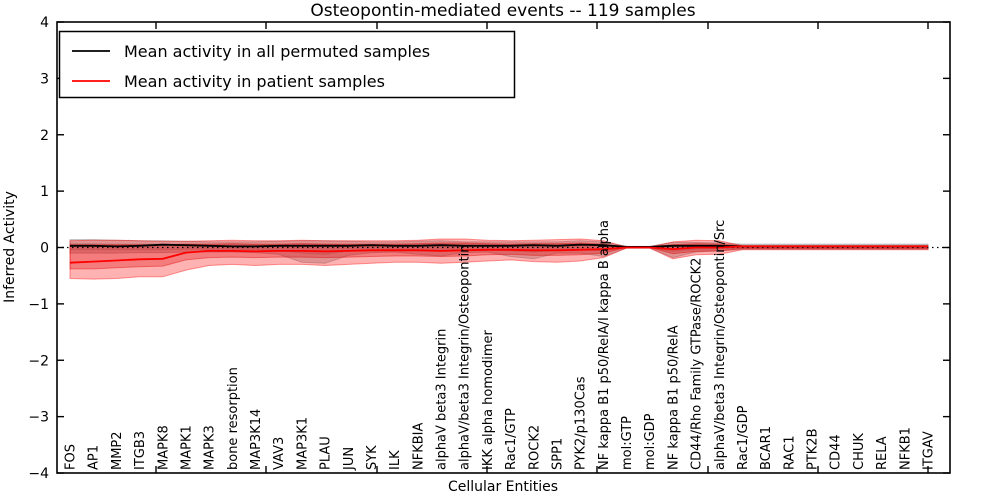 The height and width of the screenshot is (504, 1000). Describe the element at coordinates (38, 305) in the screenshot. I see `y-tick-label: −1` at that location.